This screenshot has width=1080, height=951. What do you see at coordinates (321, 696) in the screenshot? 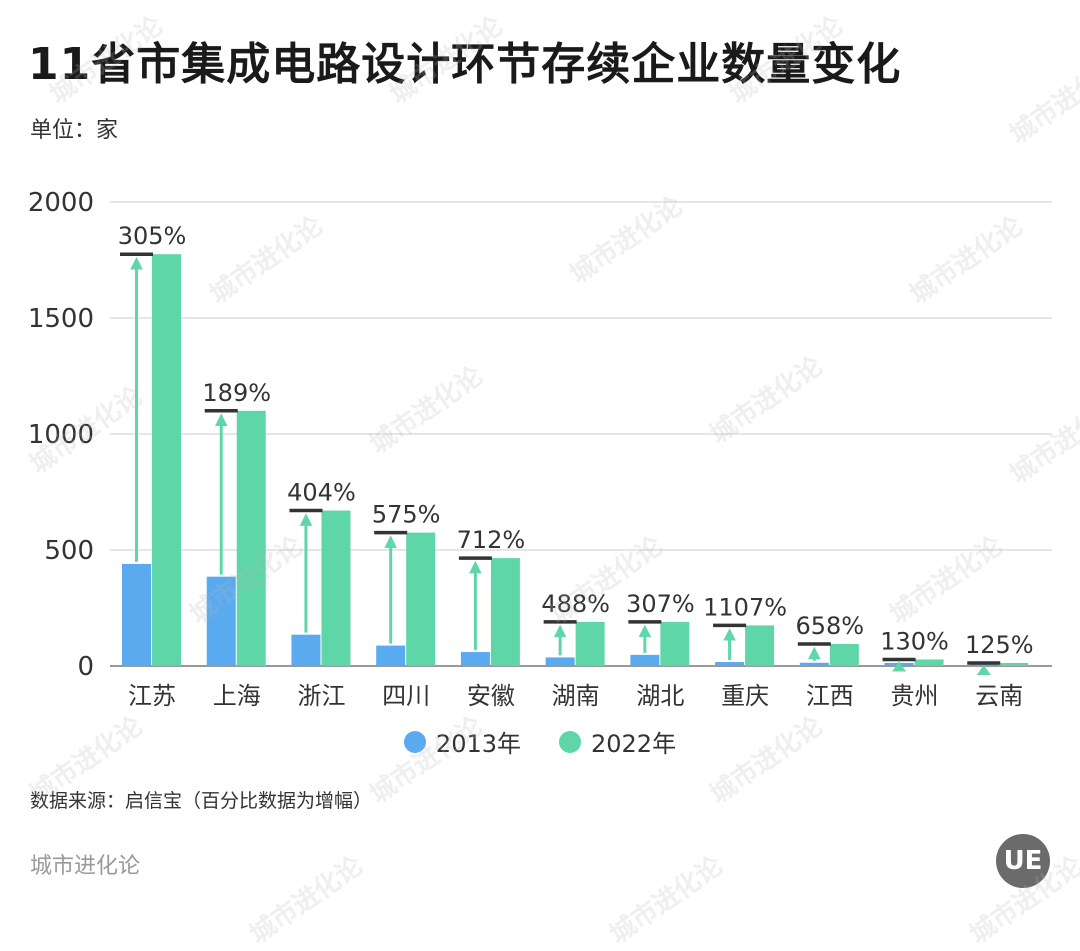
I see `x-tick-label: 浙江` at bounding box center [321, 696].